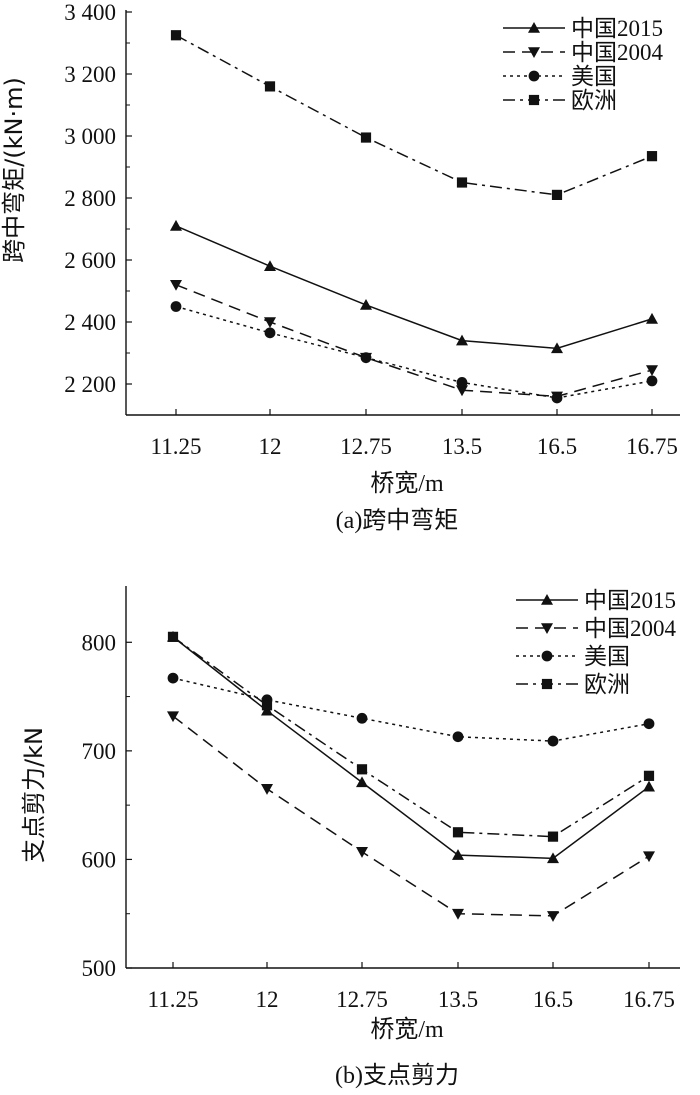 The image size is (700, 1095). I want to click on chart-caption: (b)支点剪力, so click(397, 1075).